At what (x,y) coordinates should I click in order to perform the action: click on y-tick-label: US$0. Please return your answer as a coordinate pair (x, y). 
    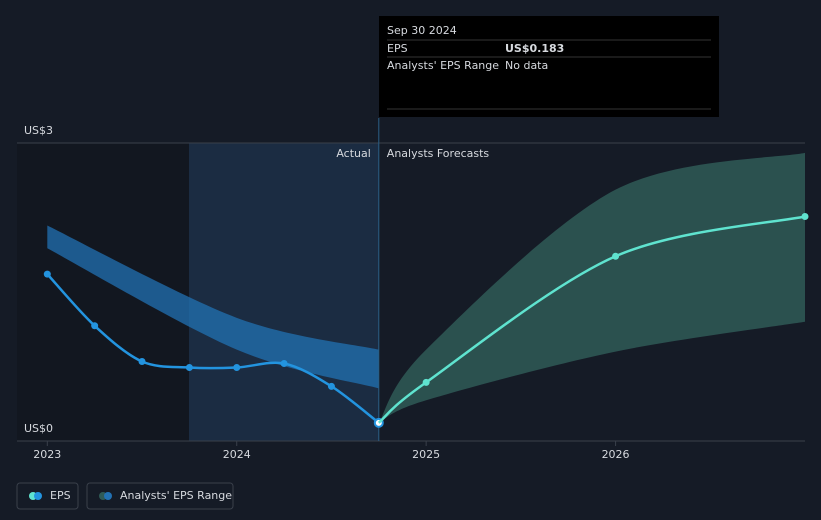
    Looking at the image, I should click on (38, 428).